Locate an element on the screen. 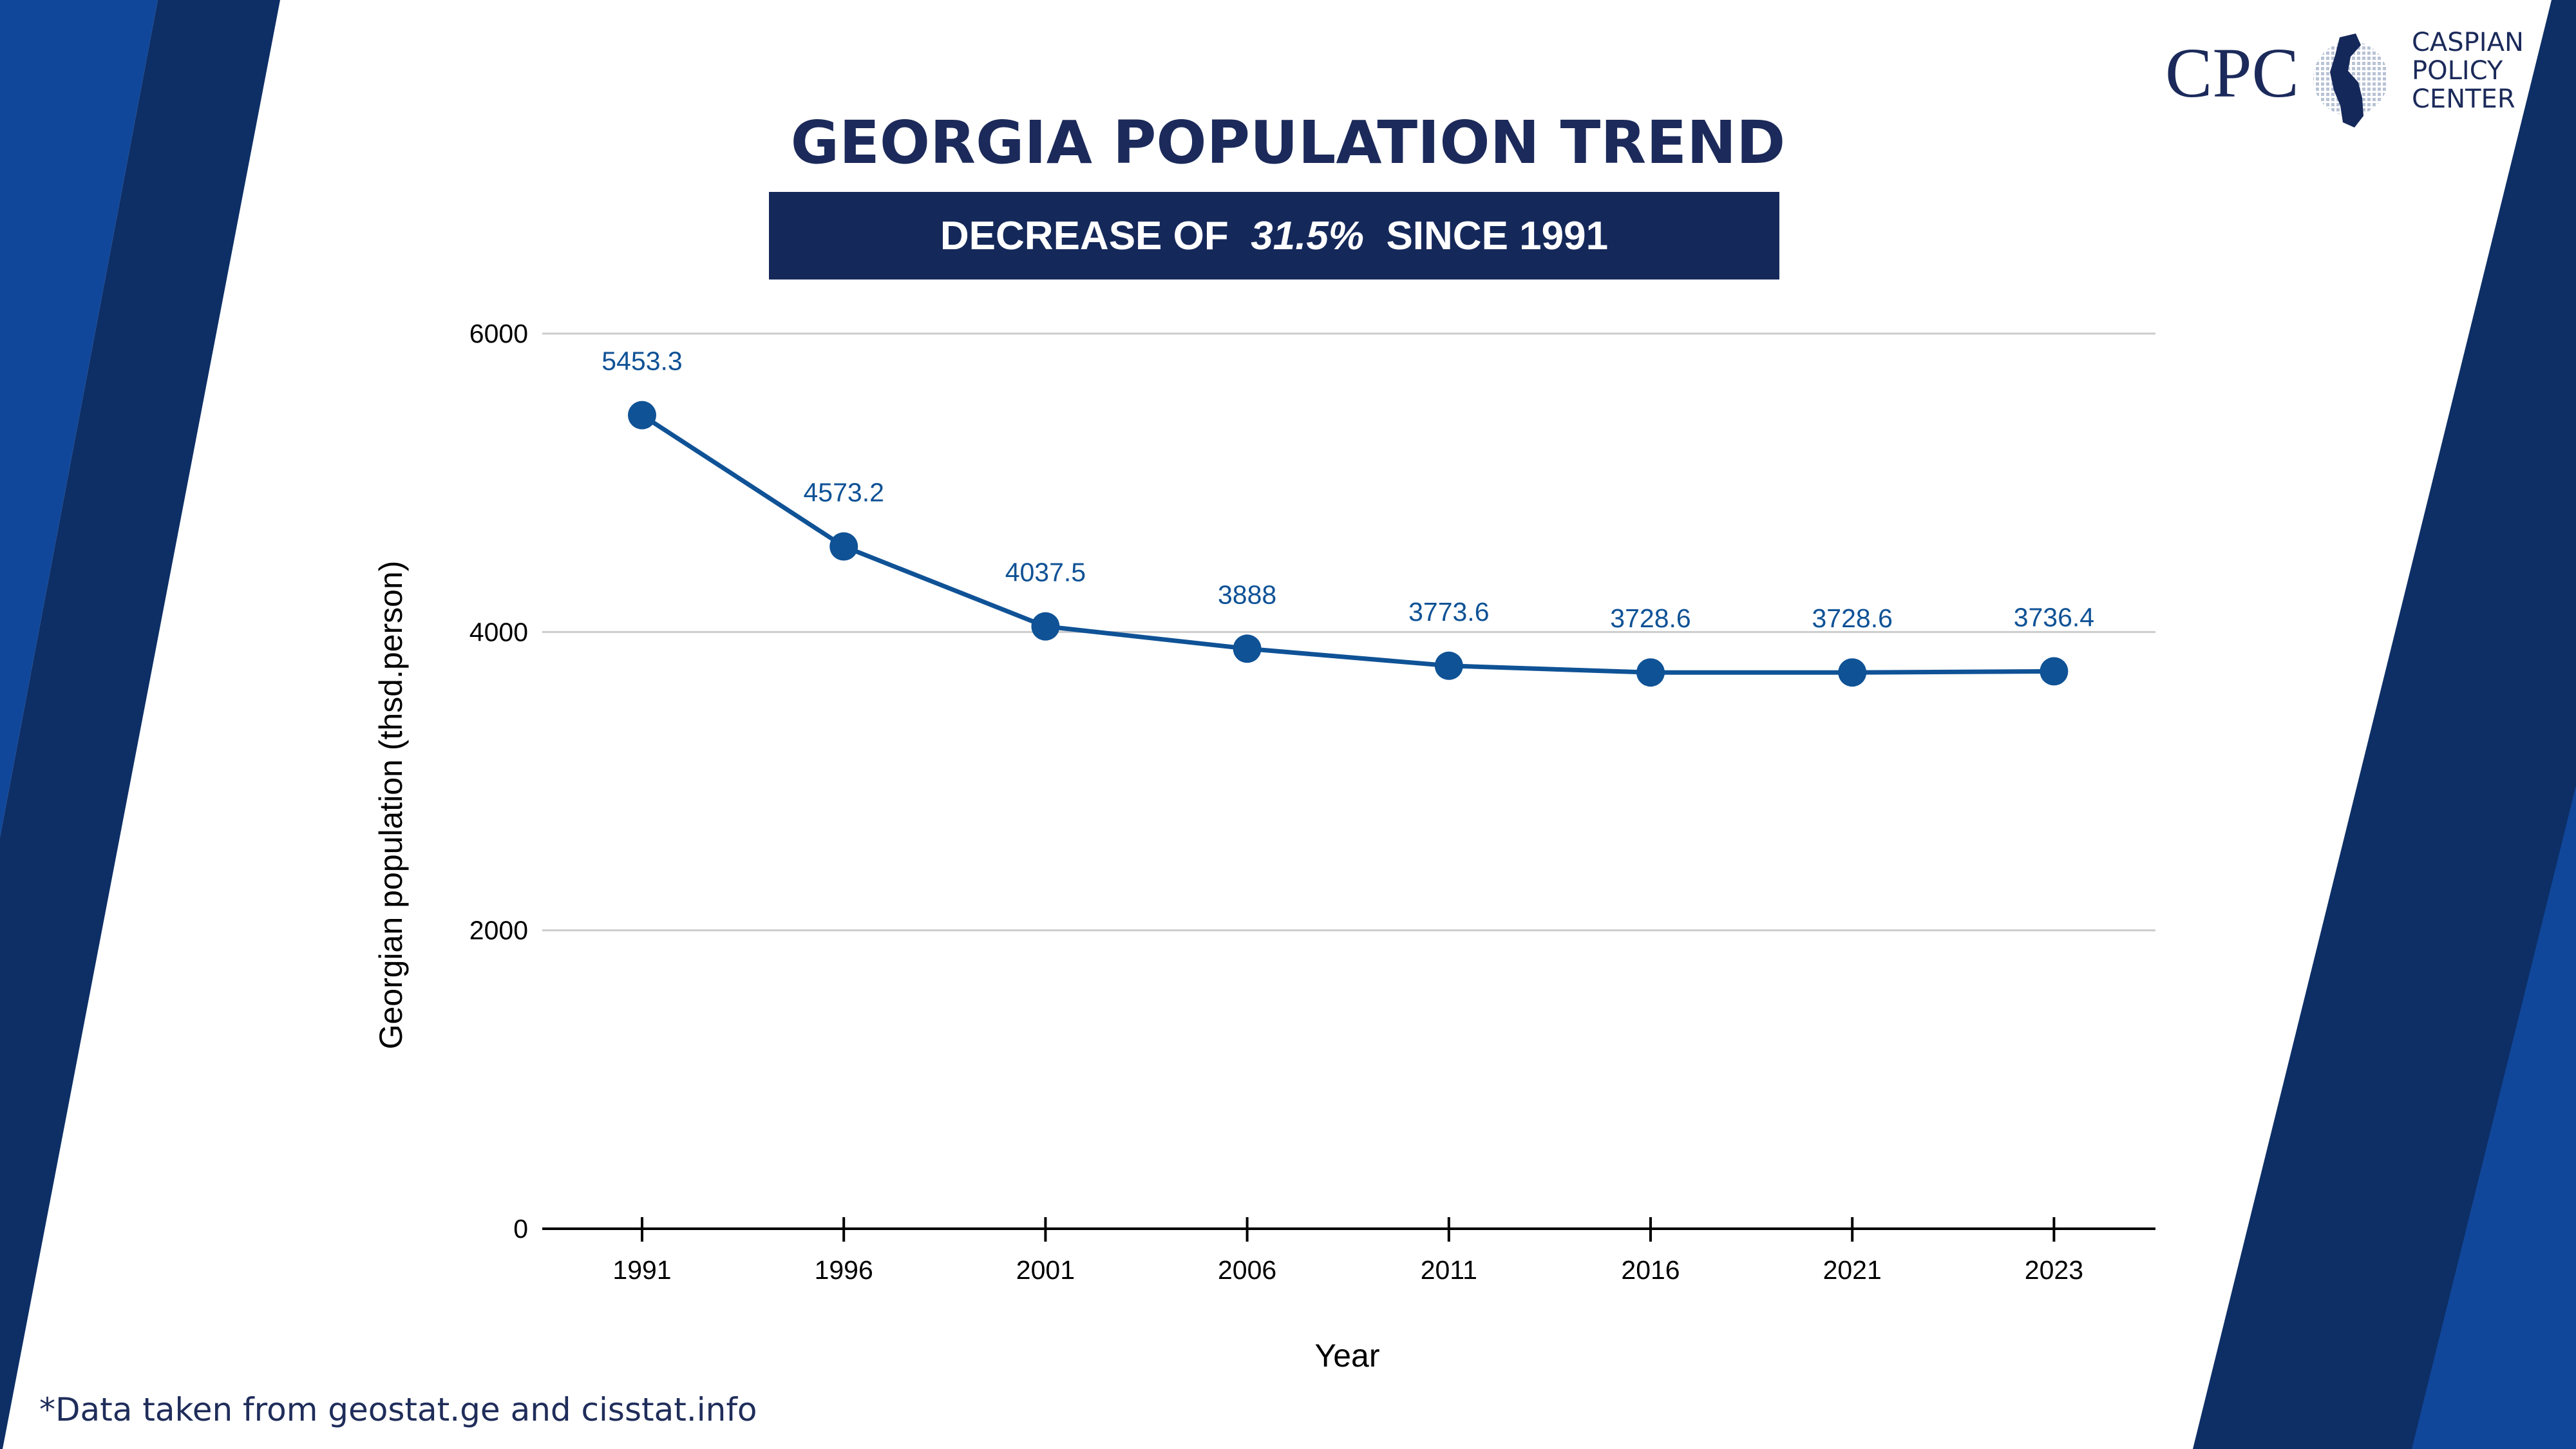 The height and width of the screenshot is (1449, 2576). data-label: 3888 is located at coordinates (1247, 594).